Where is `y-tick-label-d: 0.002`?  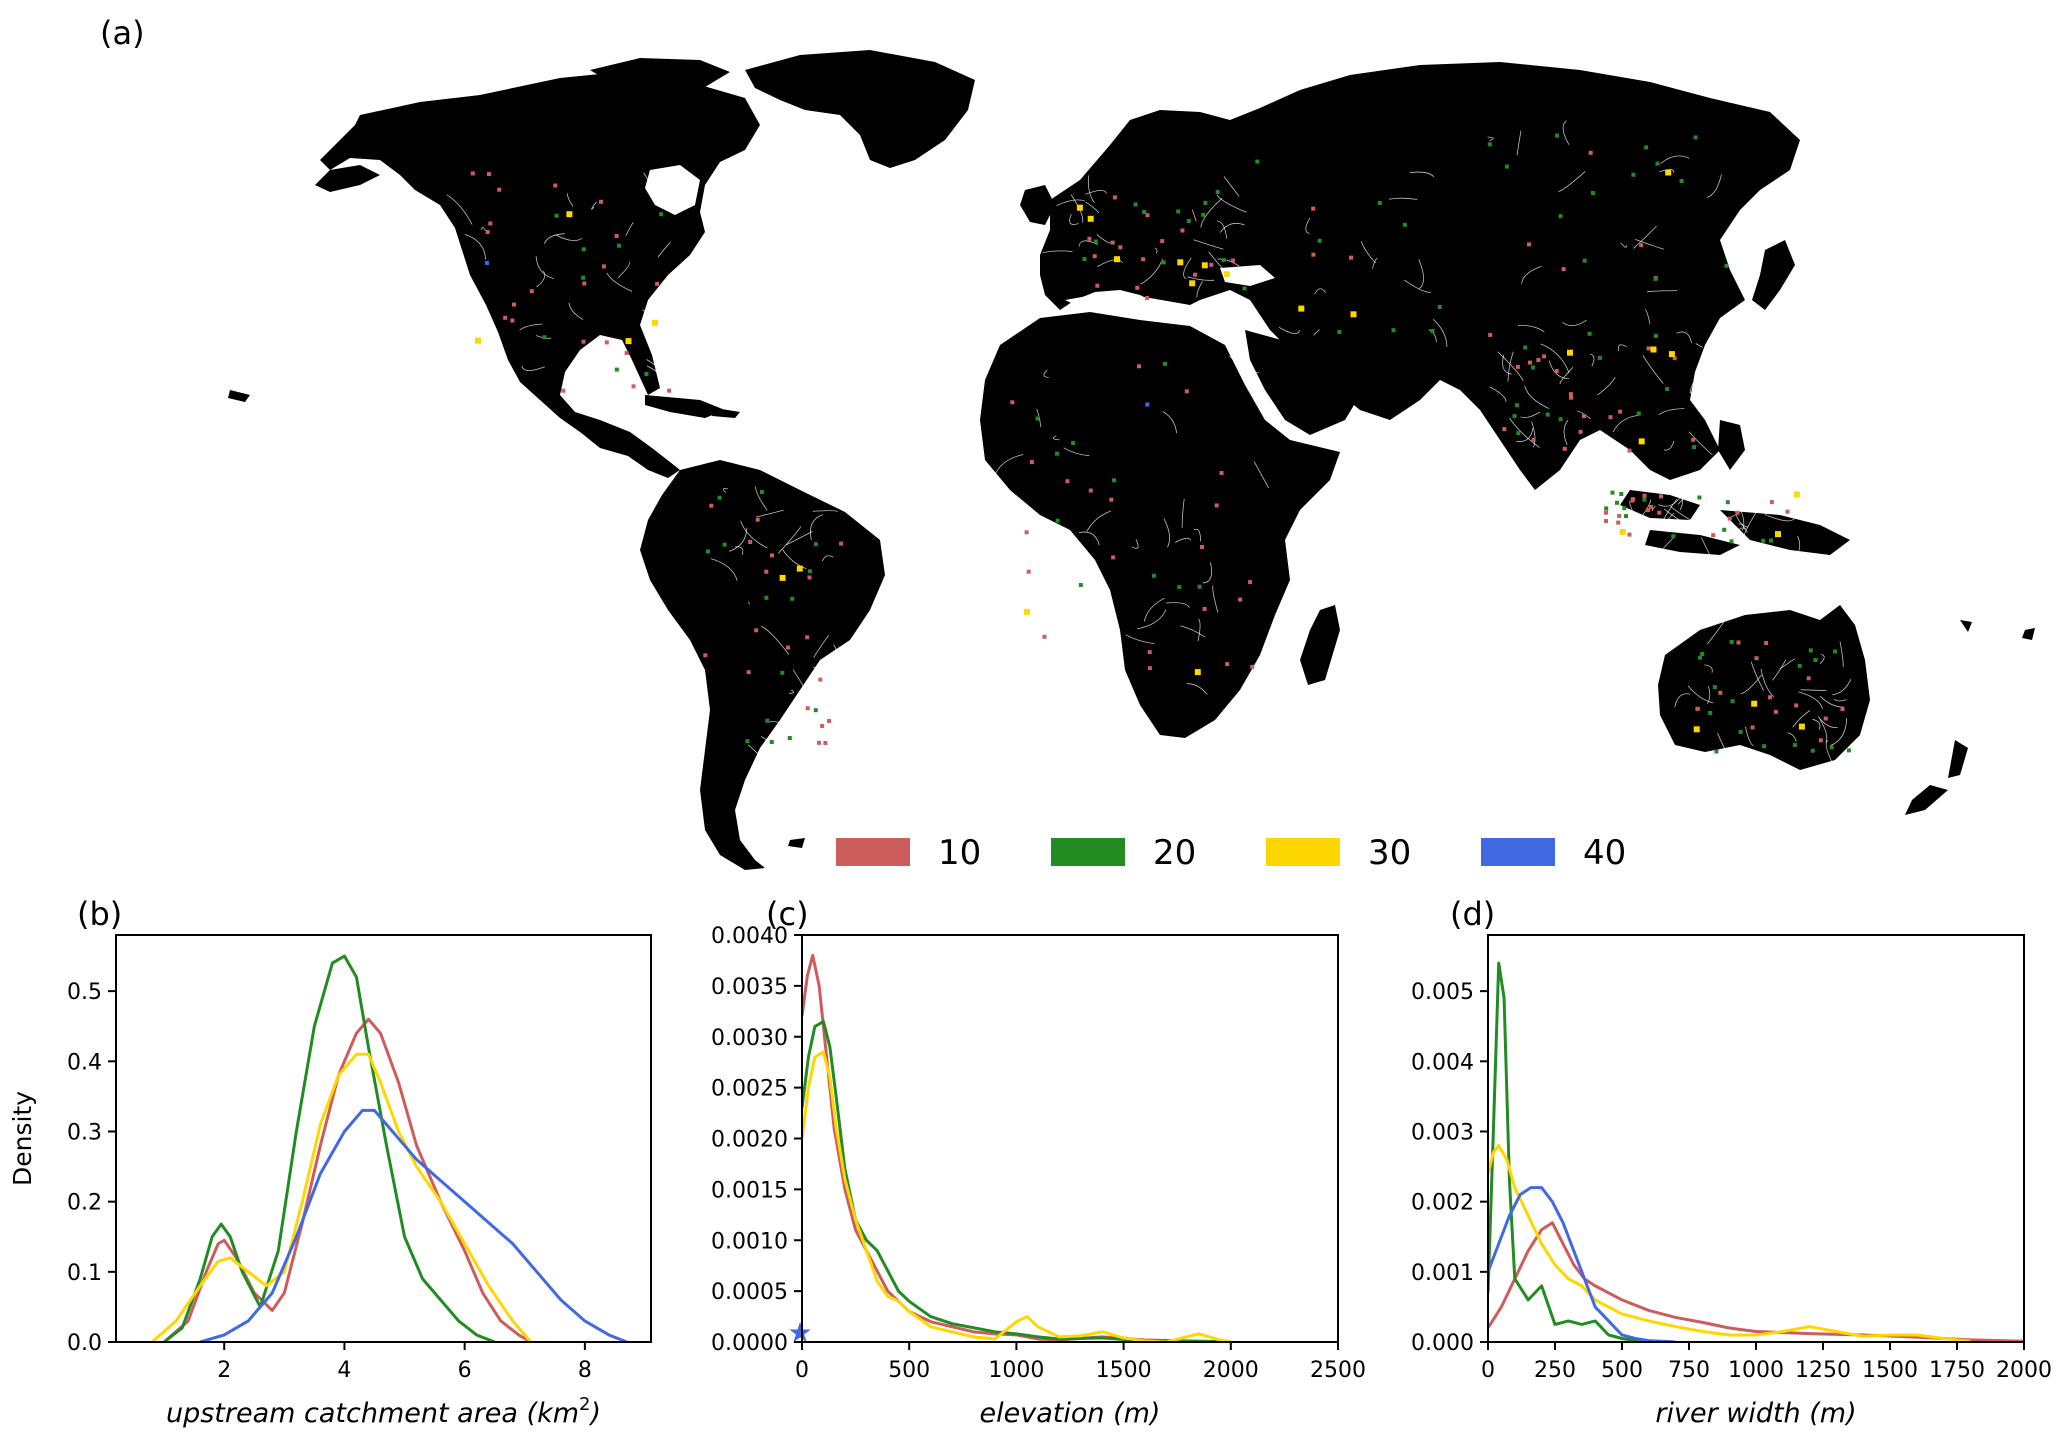 y-tick-label-d: 0.002 is located at coordinates (1442, 1203).